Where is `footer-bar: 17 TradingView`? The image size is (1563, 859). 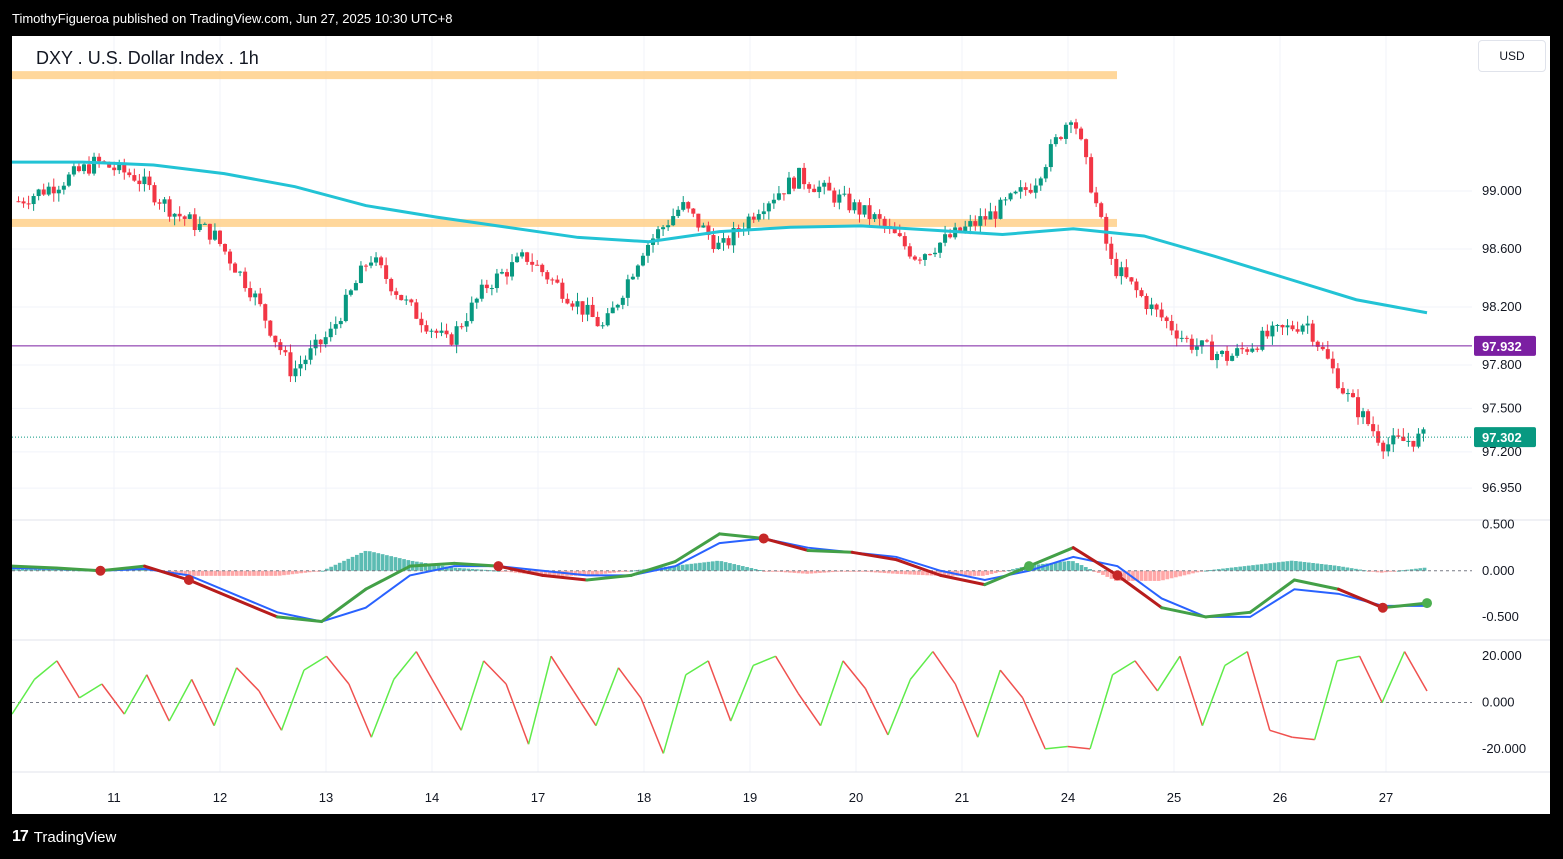 footer-bar: 17 TradingView is located at coordinates (781, 836).